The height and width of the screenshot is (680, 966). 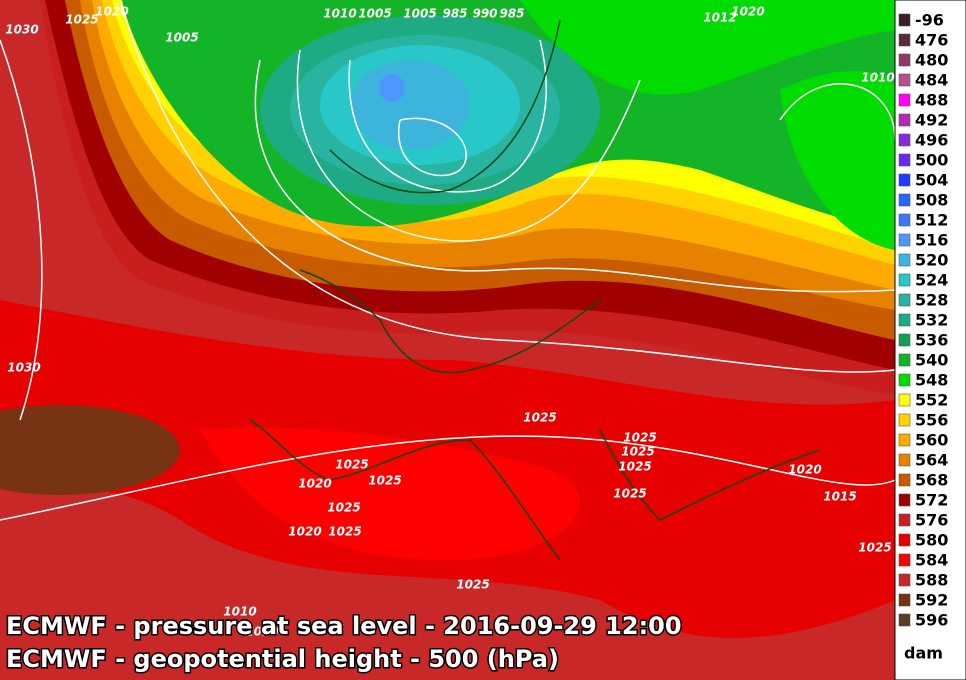 I want to click on legend-label: 516, so click(x=931, y=240).